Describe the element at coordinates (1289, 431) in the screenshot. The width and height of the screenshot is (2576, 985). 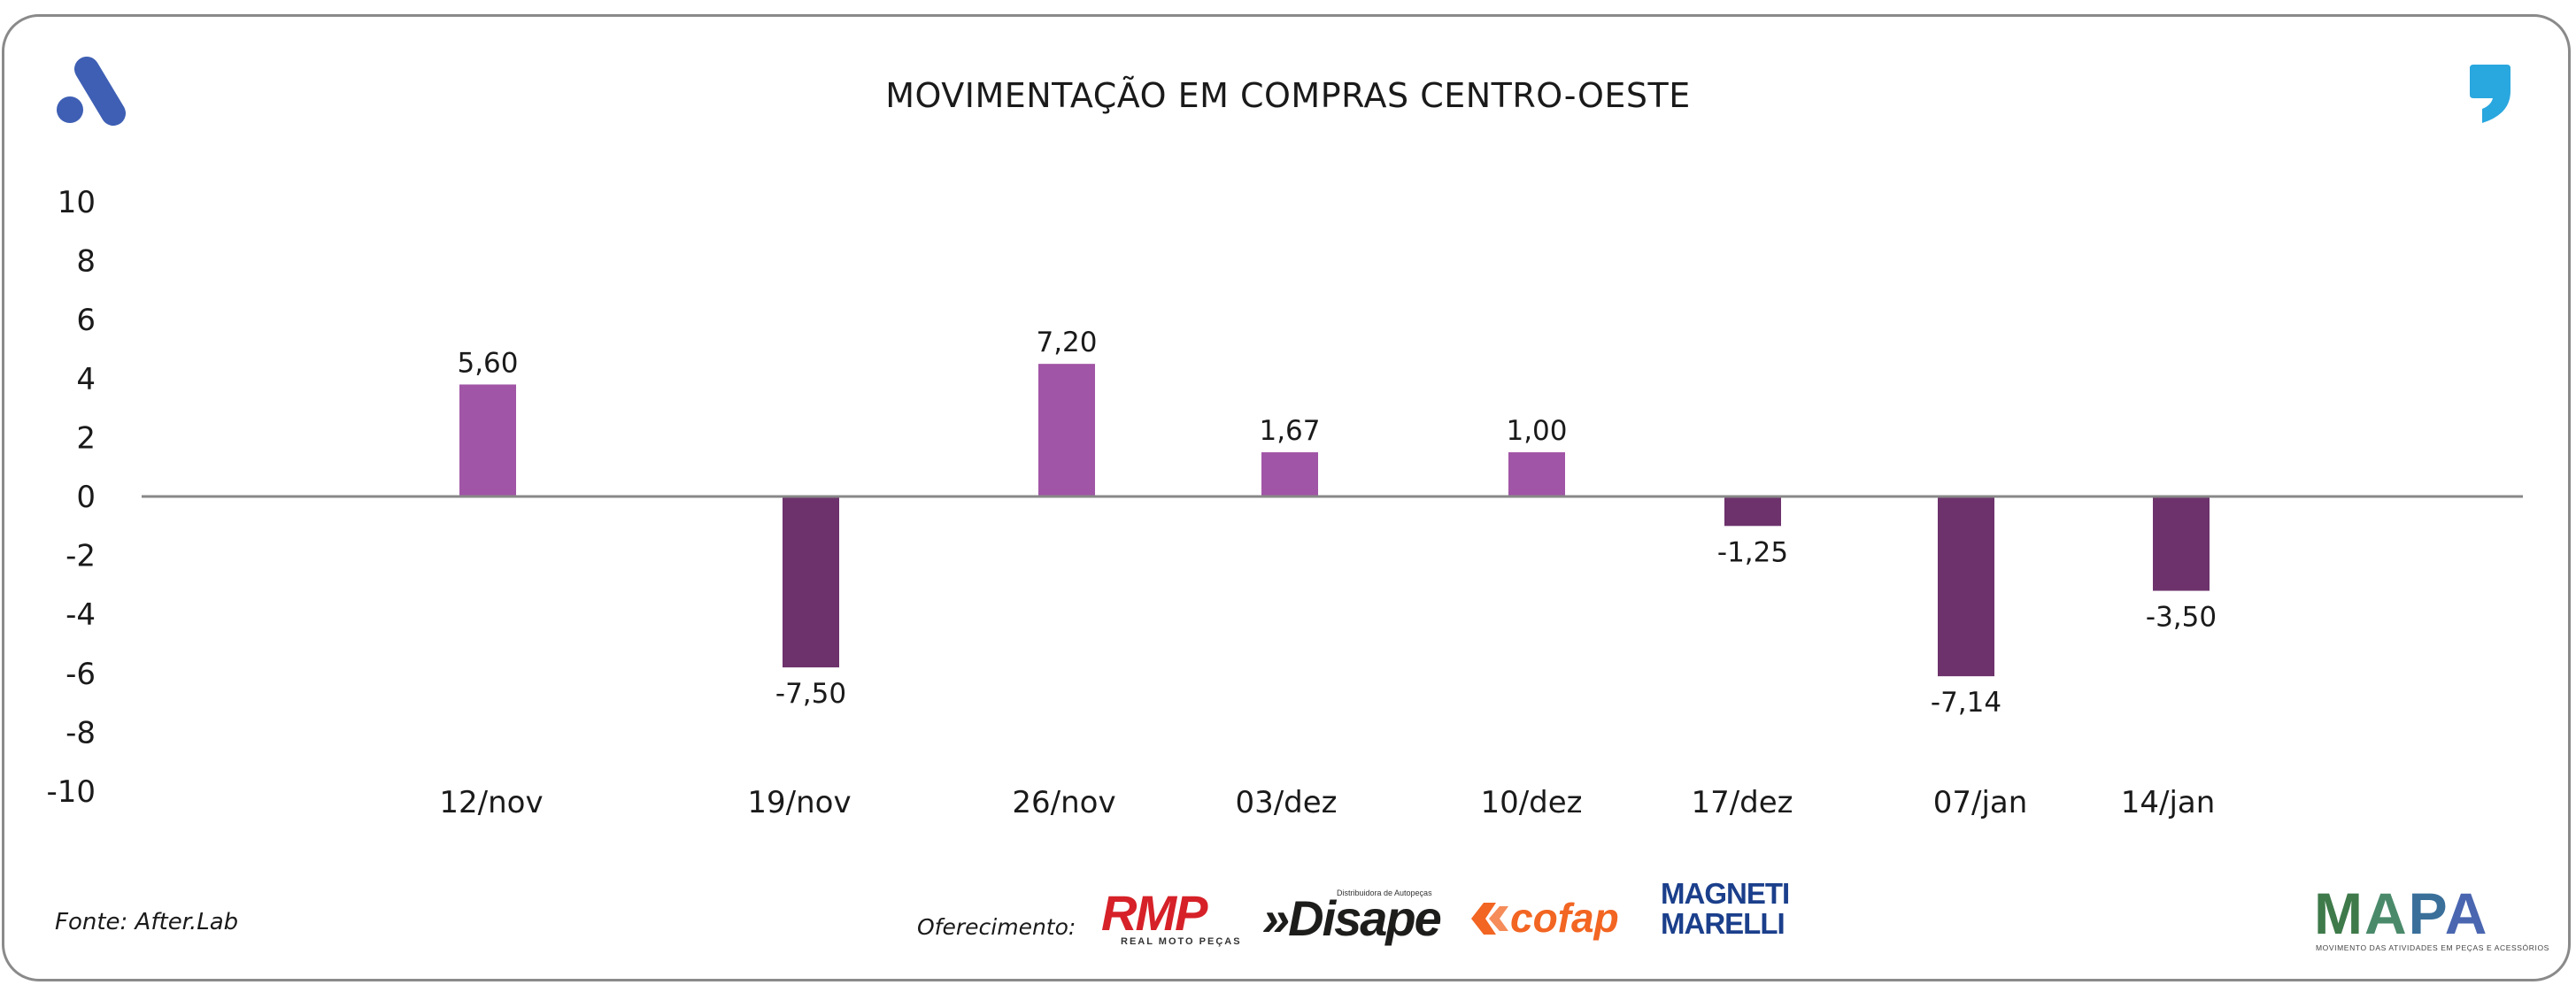
I see `data-label: 1,67` at that location.